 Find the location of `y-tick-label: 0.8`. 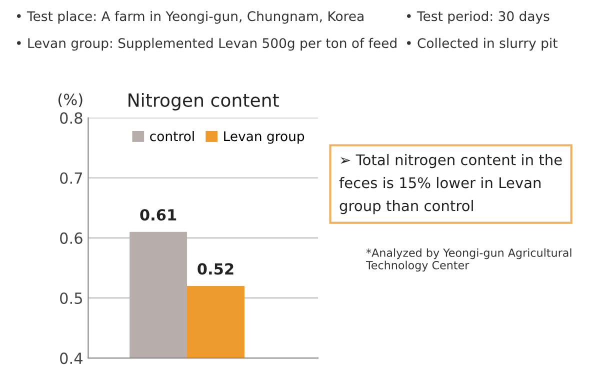

y-tick-label: 0.8 is located at coordinates (71, 118).